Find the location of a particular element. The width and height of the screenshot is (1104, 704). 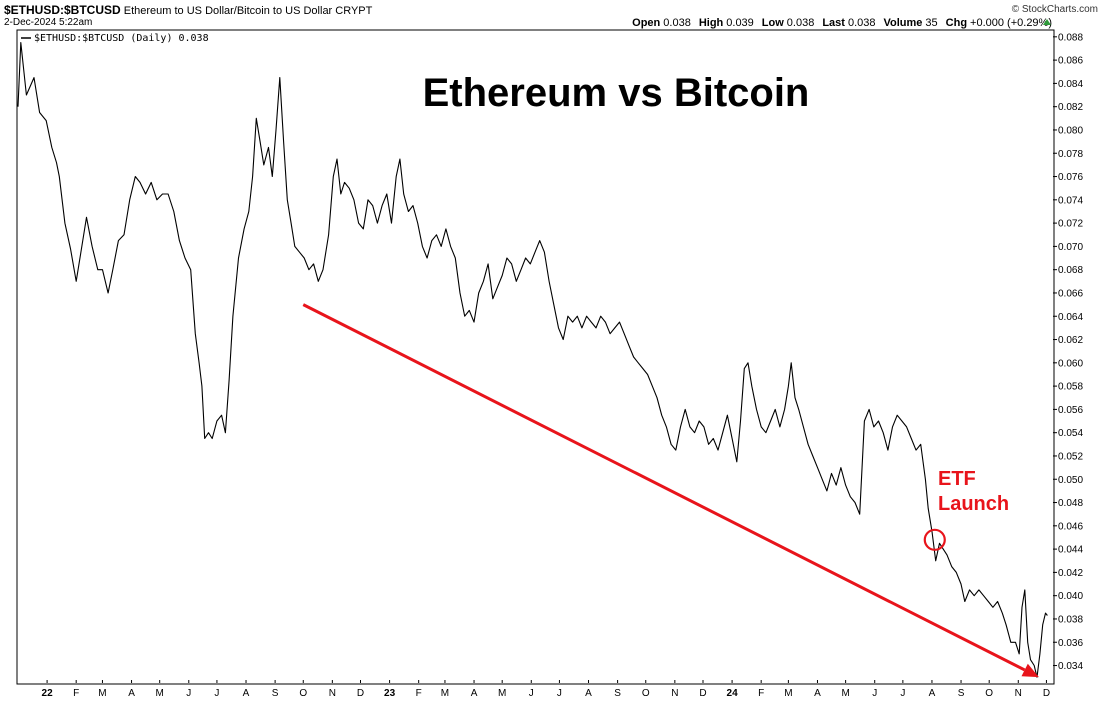

stat-last: Last 0.038 is located at coordinates (848, 23).